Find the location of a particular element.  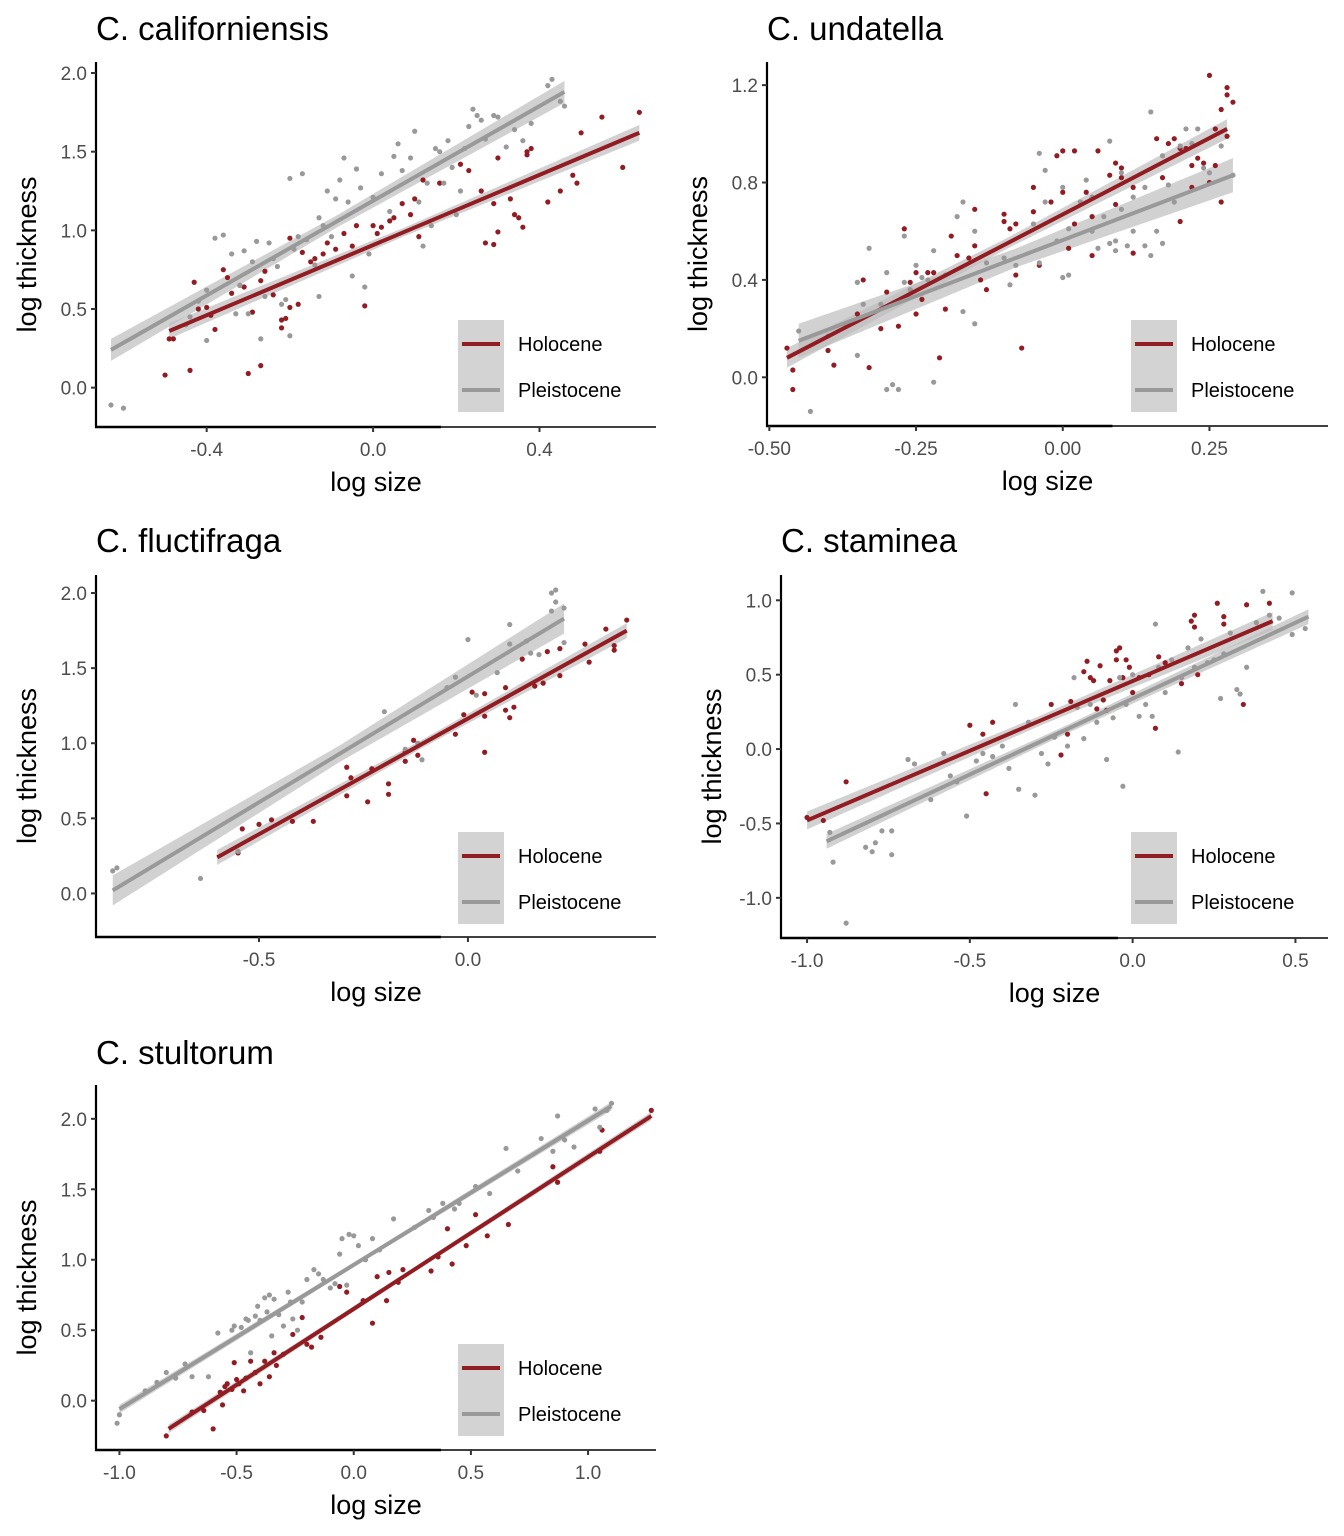

legend: Holocene Pleistocene is located at coordinates (1212, 366).